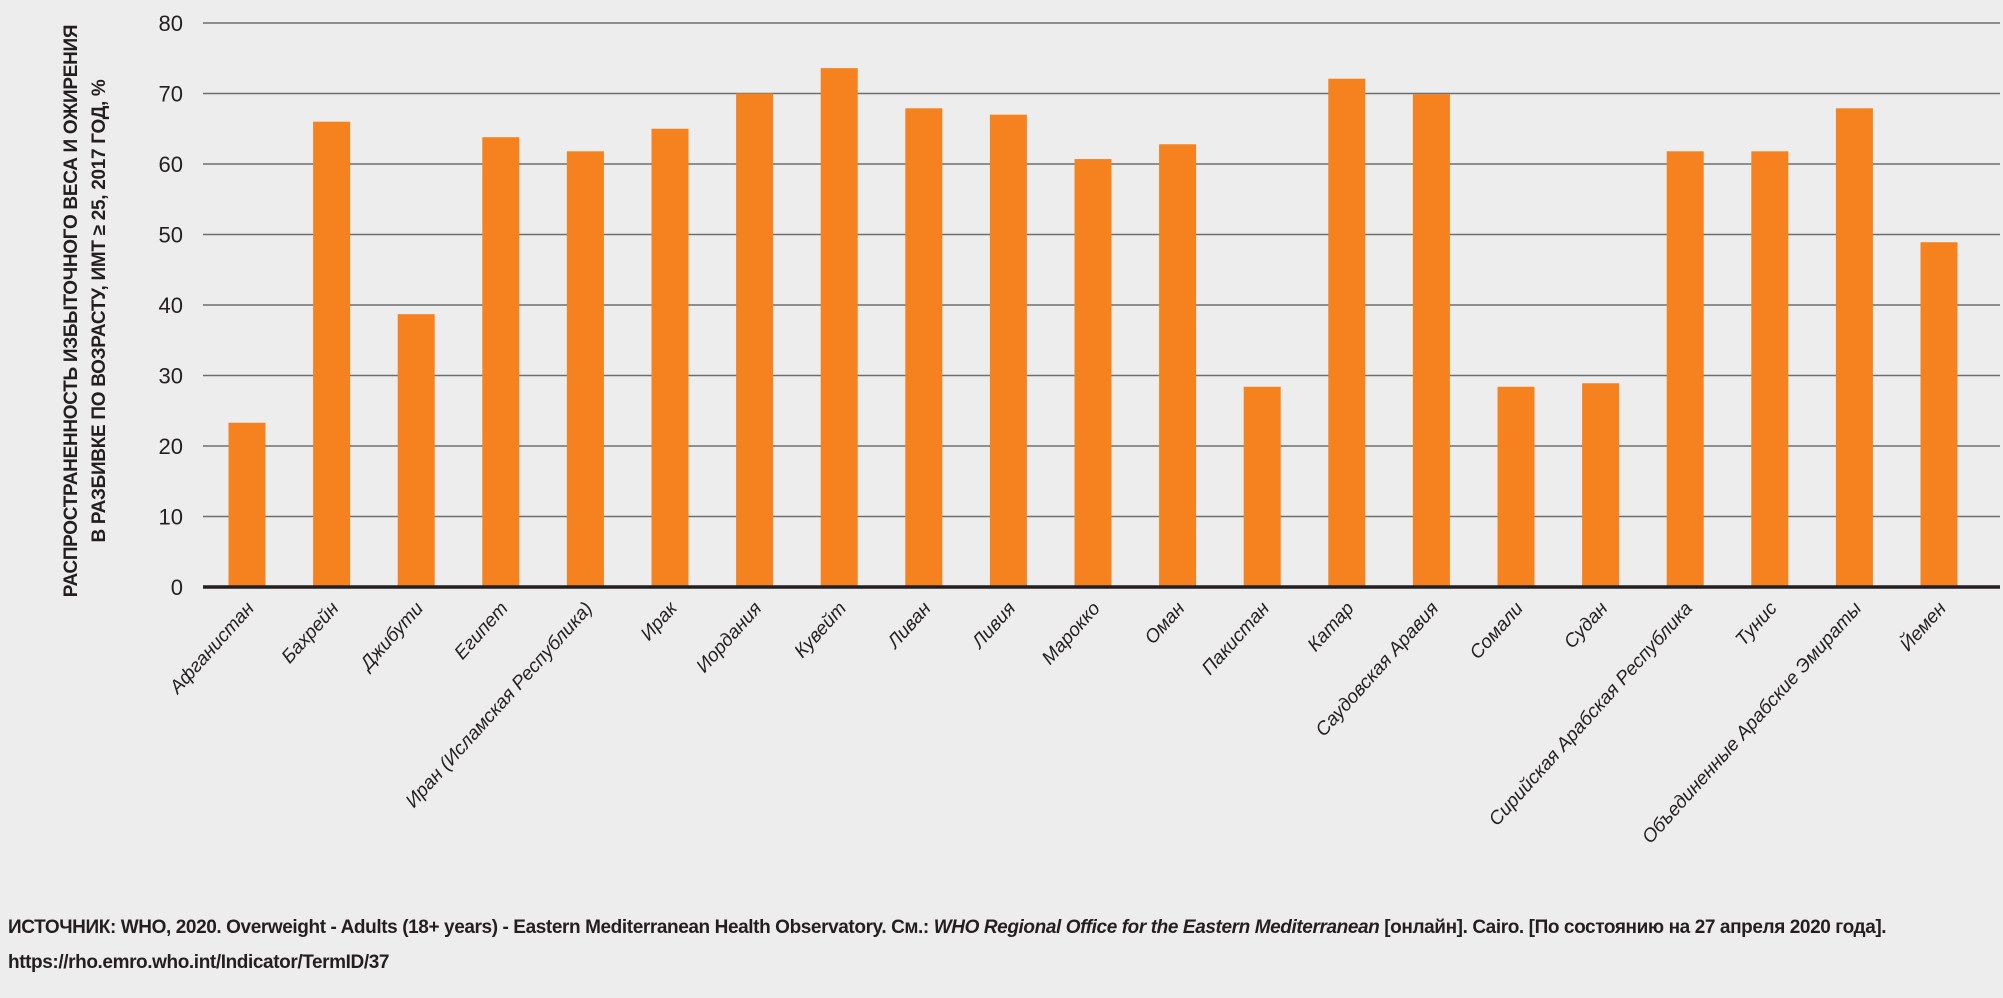 Image resolution: width=2003 pixels, height=998 pixels. Describe the element at coordinates (1165, 623) in the screenshot. I see `x-tick-label: Оман` at that location.